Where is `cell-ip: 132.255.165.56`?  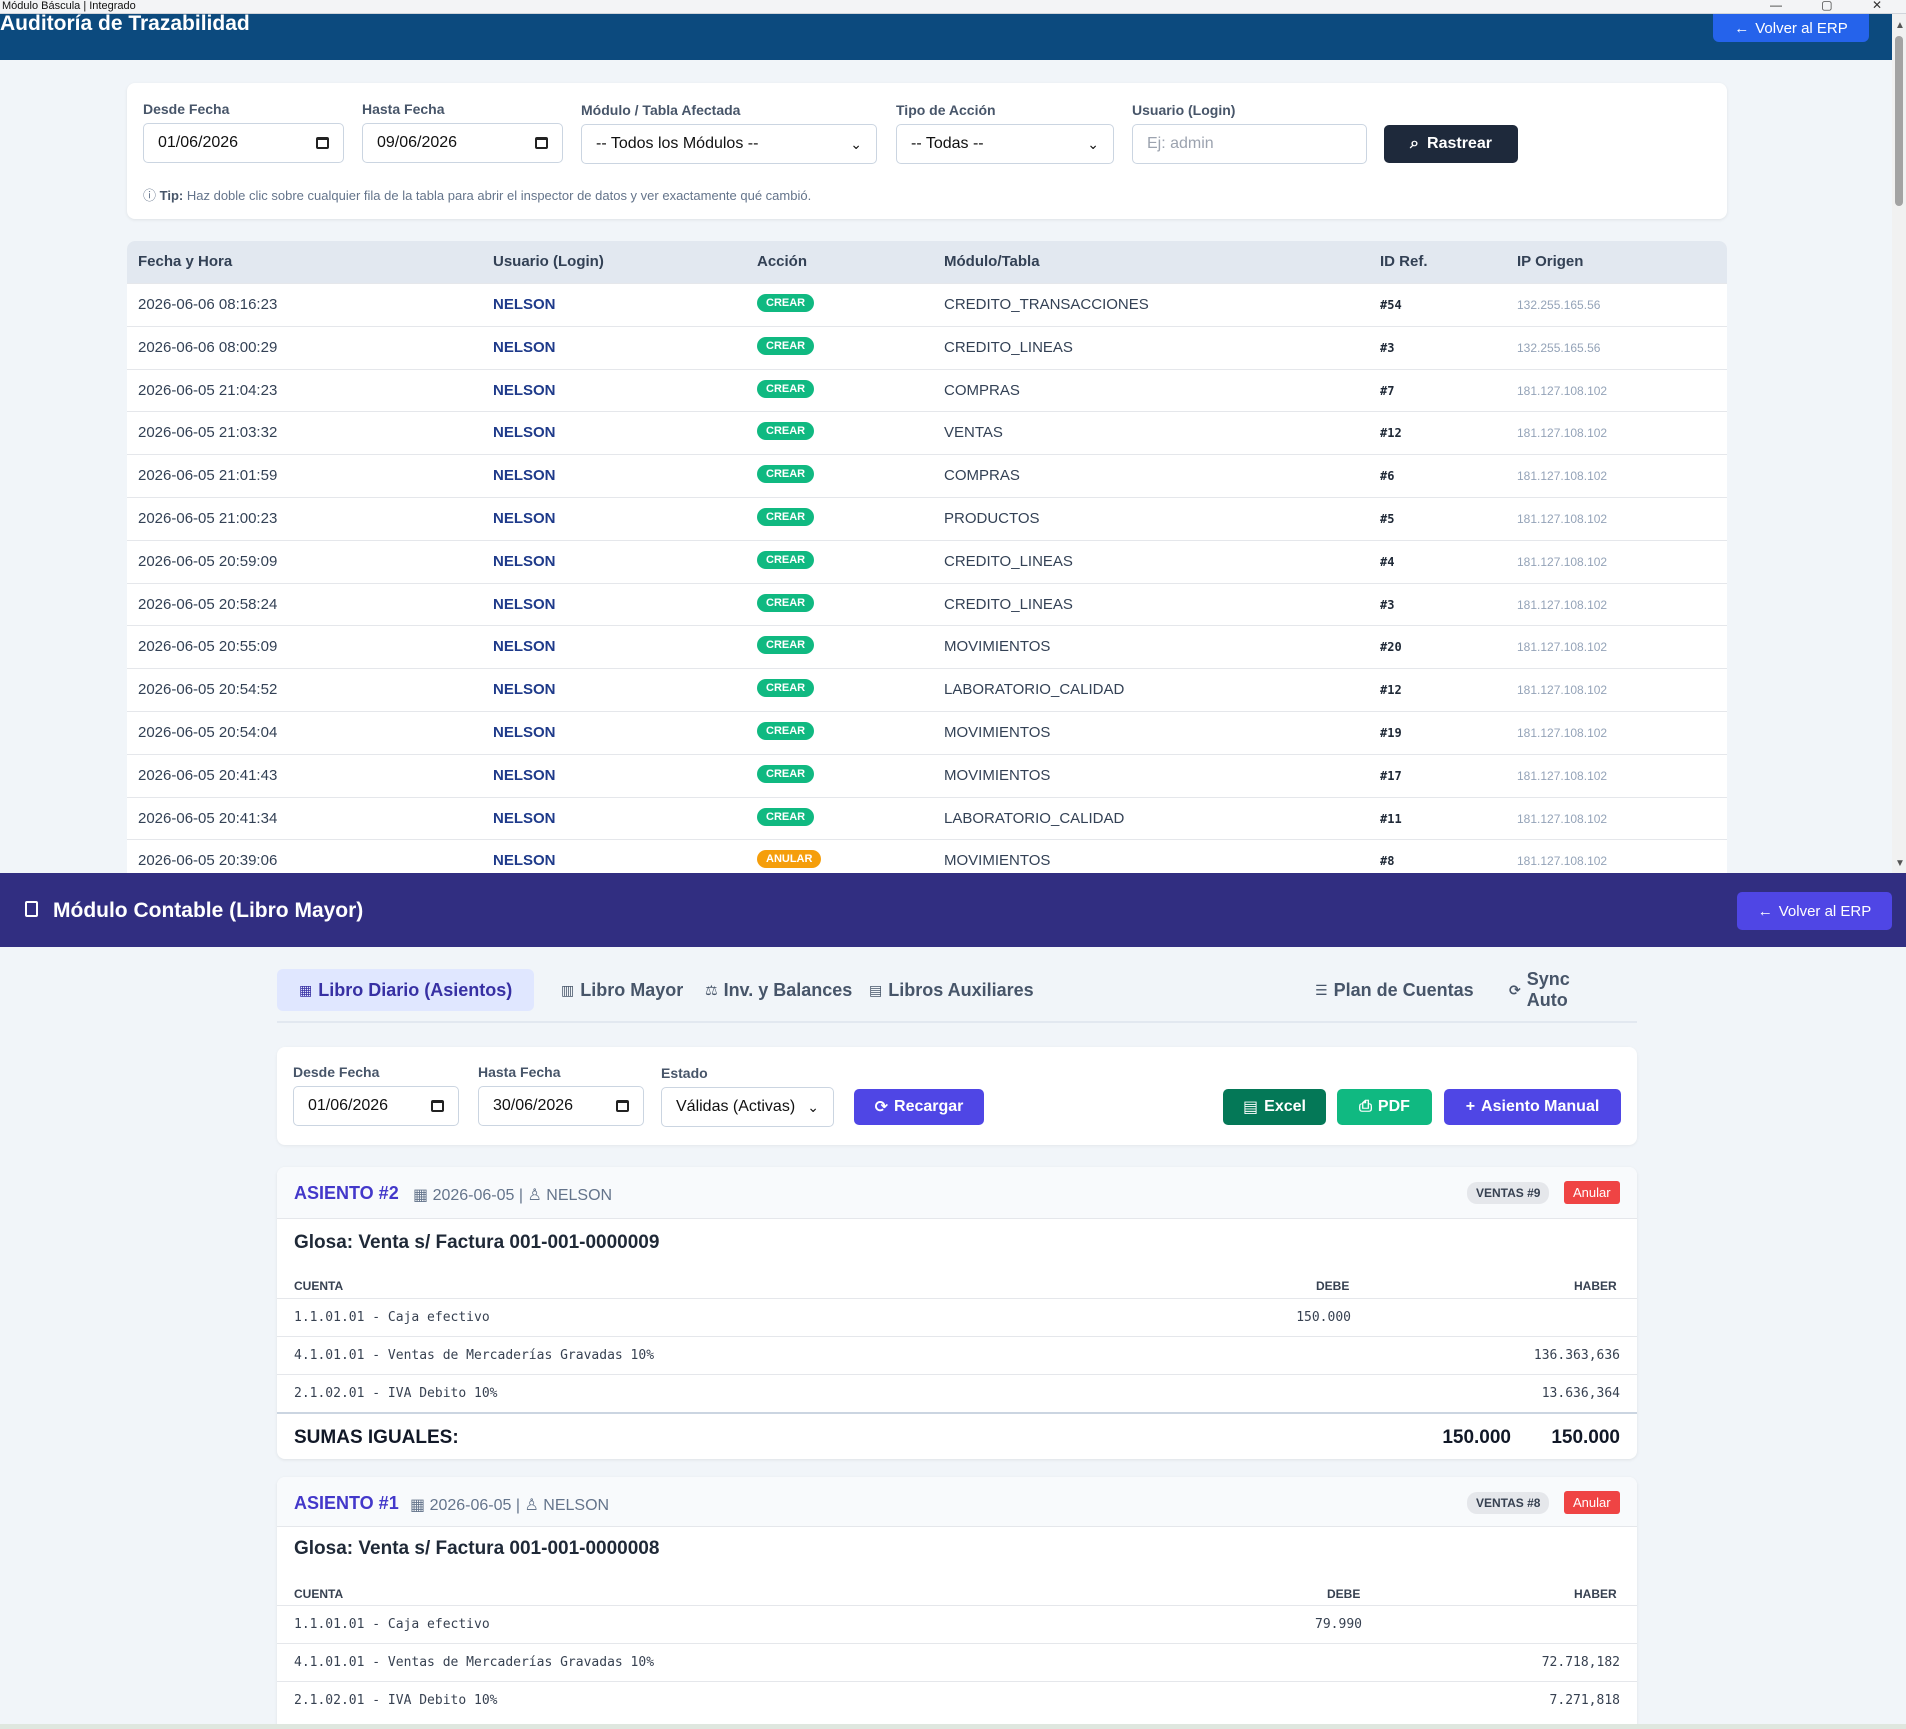 cell-ip: 132.255.165.56 is located at coordinates (1559, 305).